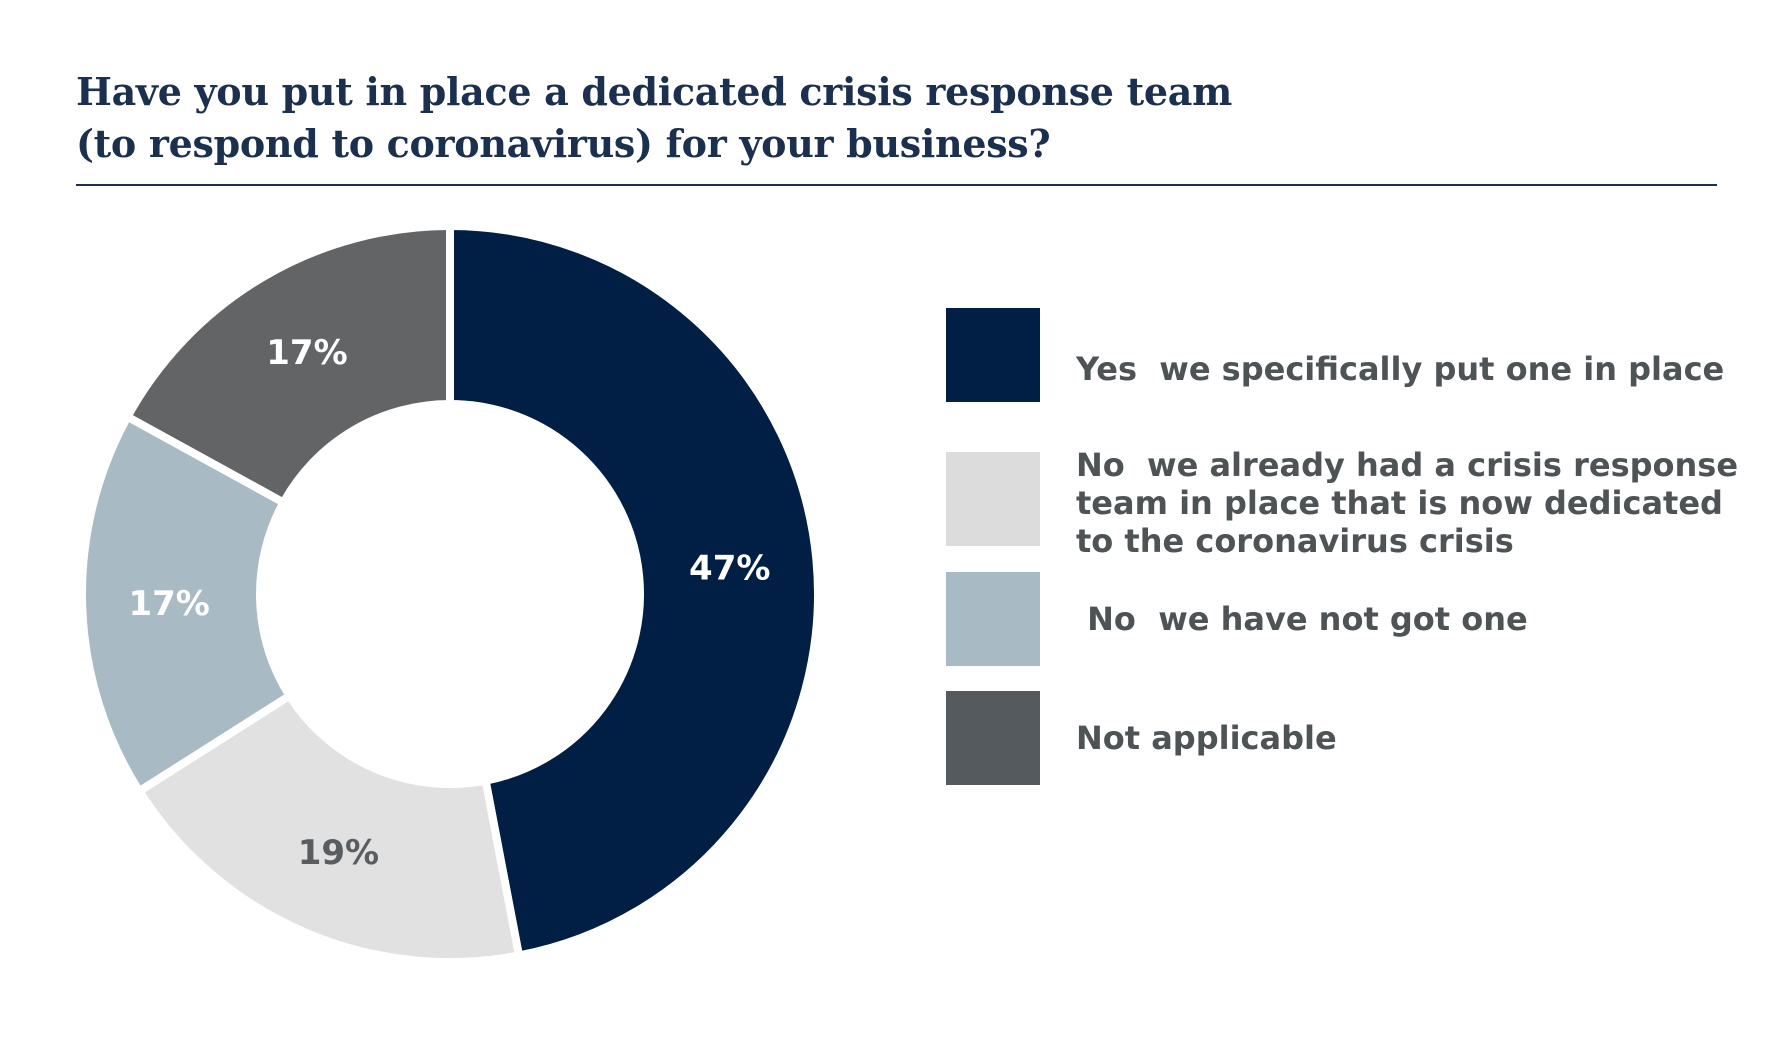 This screenshot has width=1785, height=1042. What do you see at coordinates (896, 185) in the screenshot?
I see `title-divider` at bounding box center [896, 185].